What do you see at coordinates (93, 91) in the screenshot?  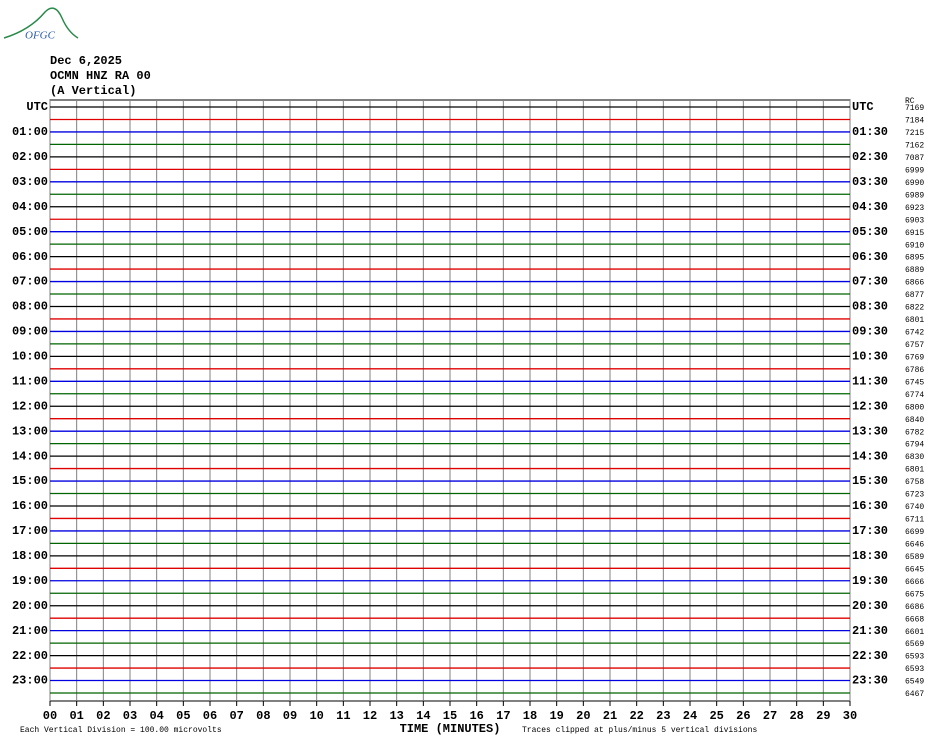 I see `title-line: (A Vertical)` at bounding box center [93, 91].